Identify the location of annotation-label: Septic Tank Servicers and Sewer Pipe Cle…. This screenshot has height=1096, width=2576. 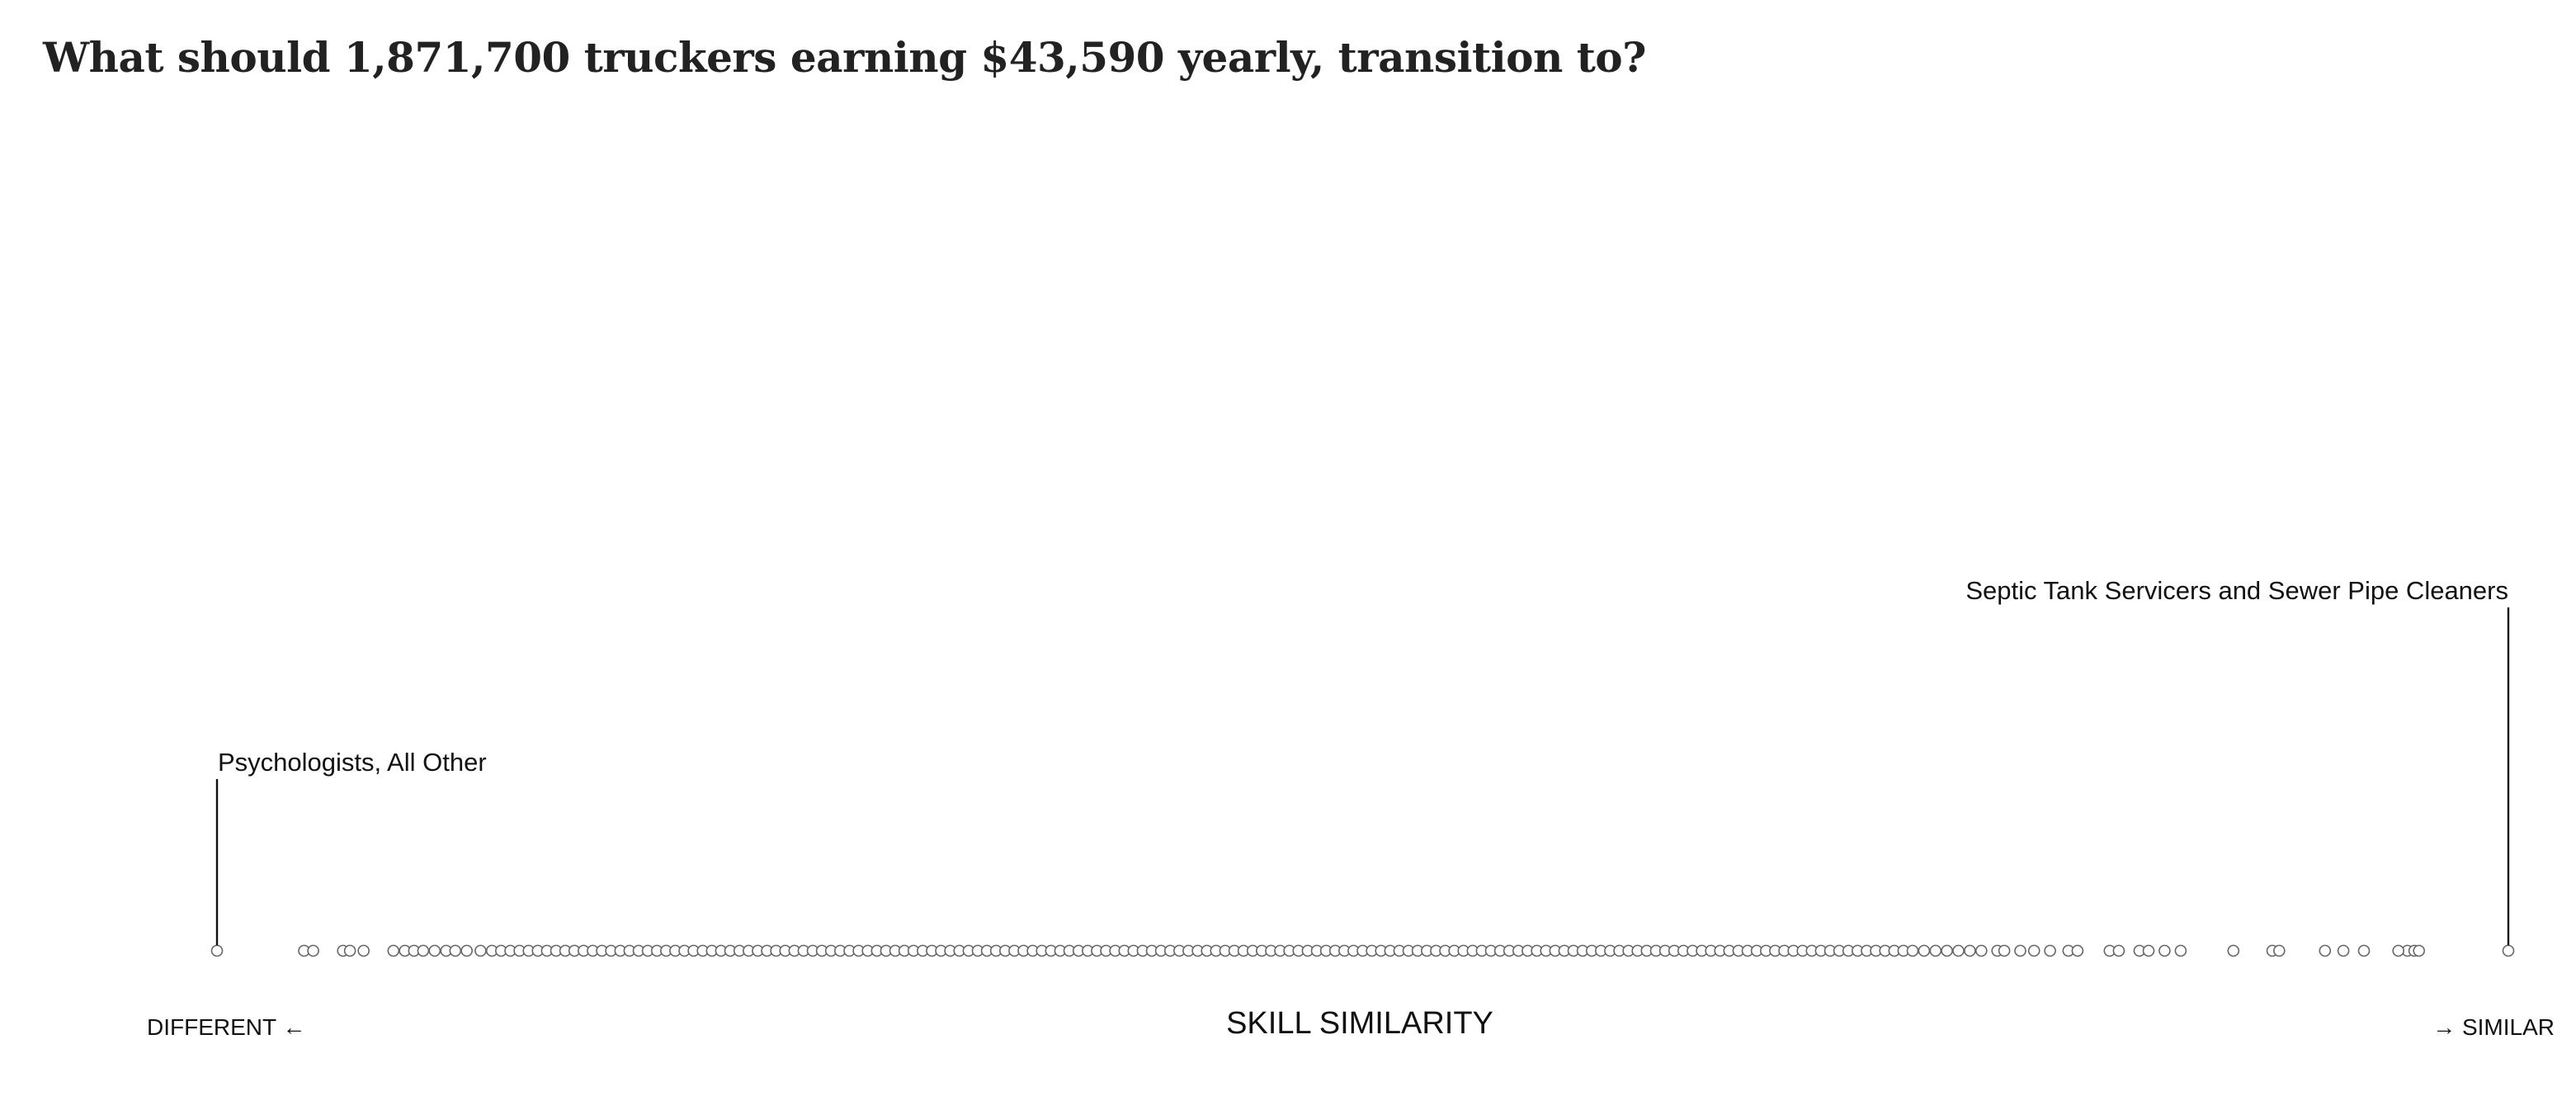
(2236, 590).